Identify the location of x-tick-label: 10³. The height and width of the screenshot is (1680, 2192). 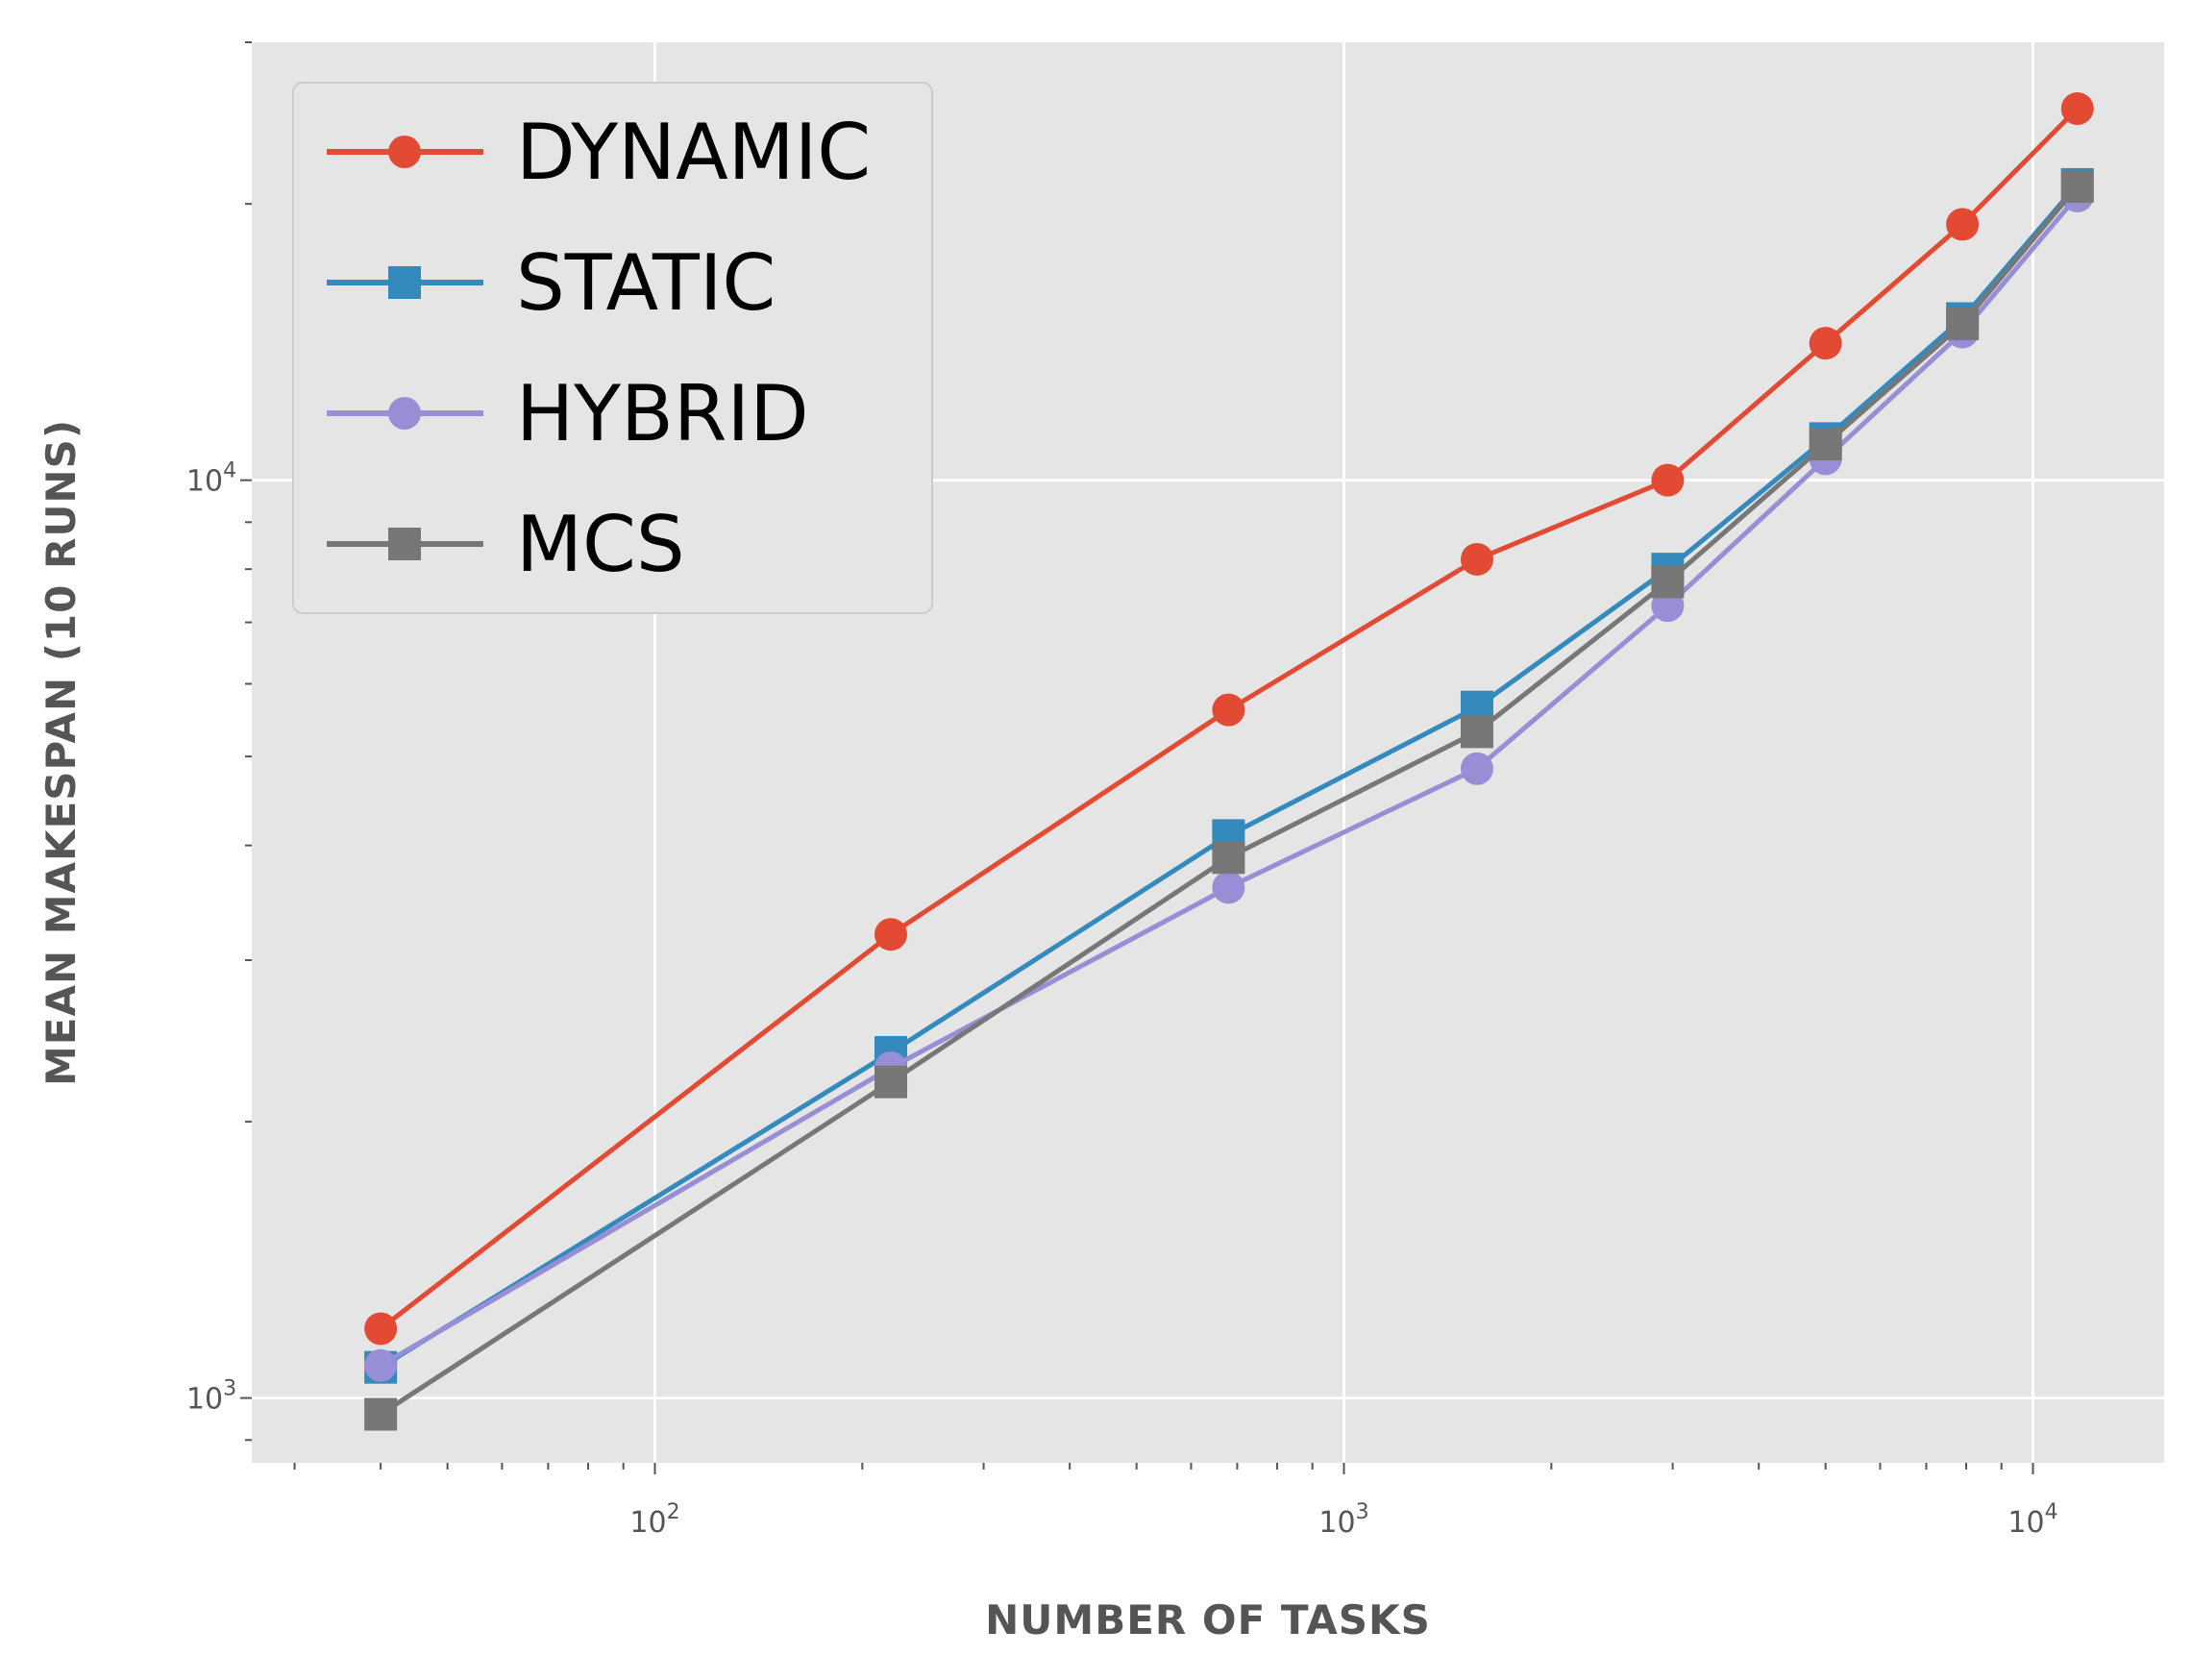
(1343, 1520).